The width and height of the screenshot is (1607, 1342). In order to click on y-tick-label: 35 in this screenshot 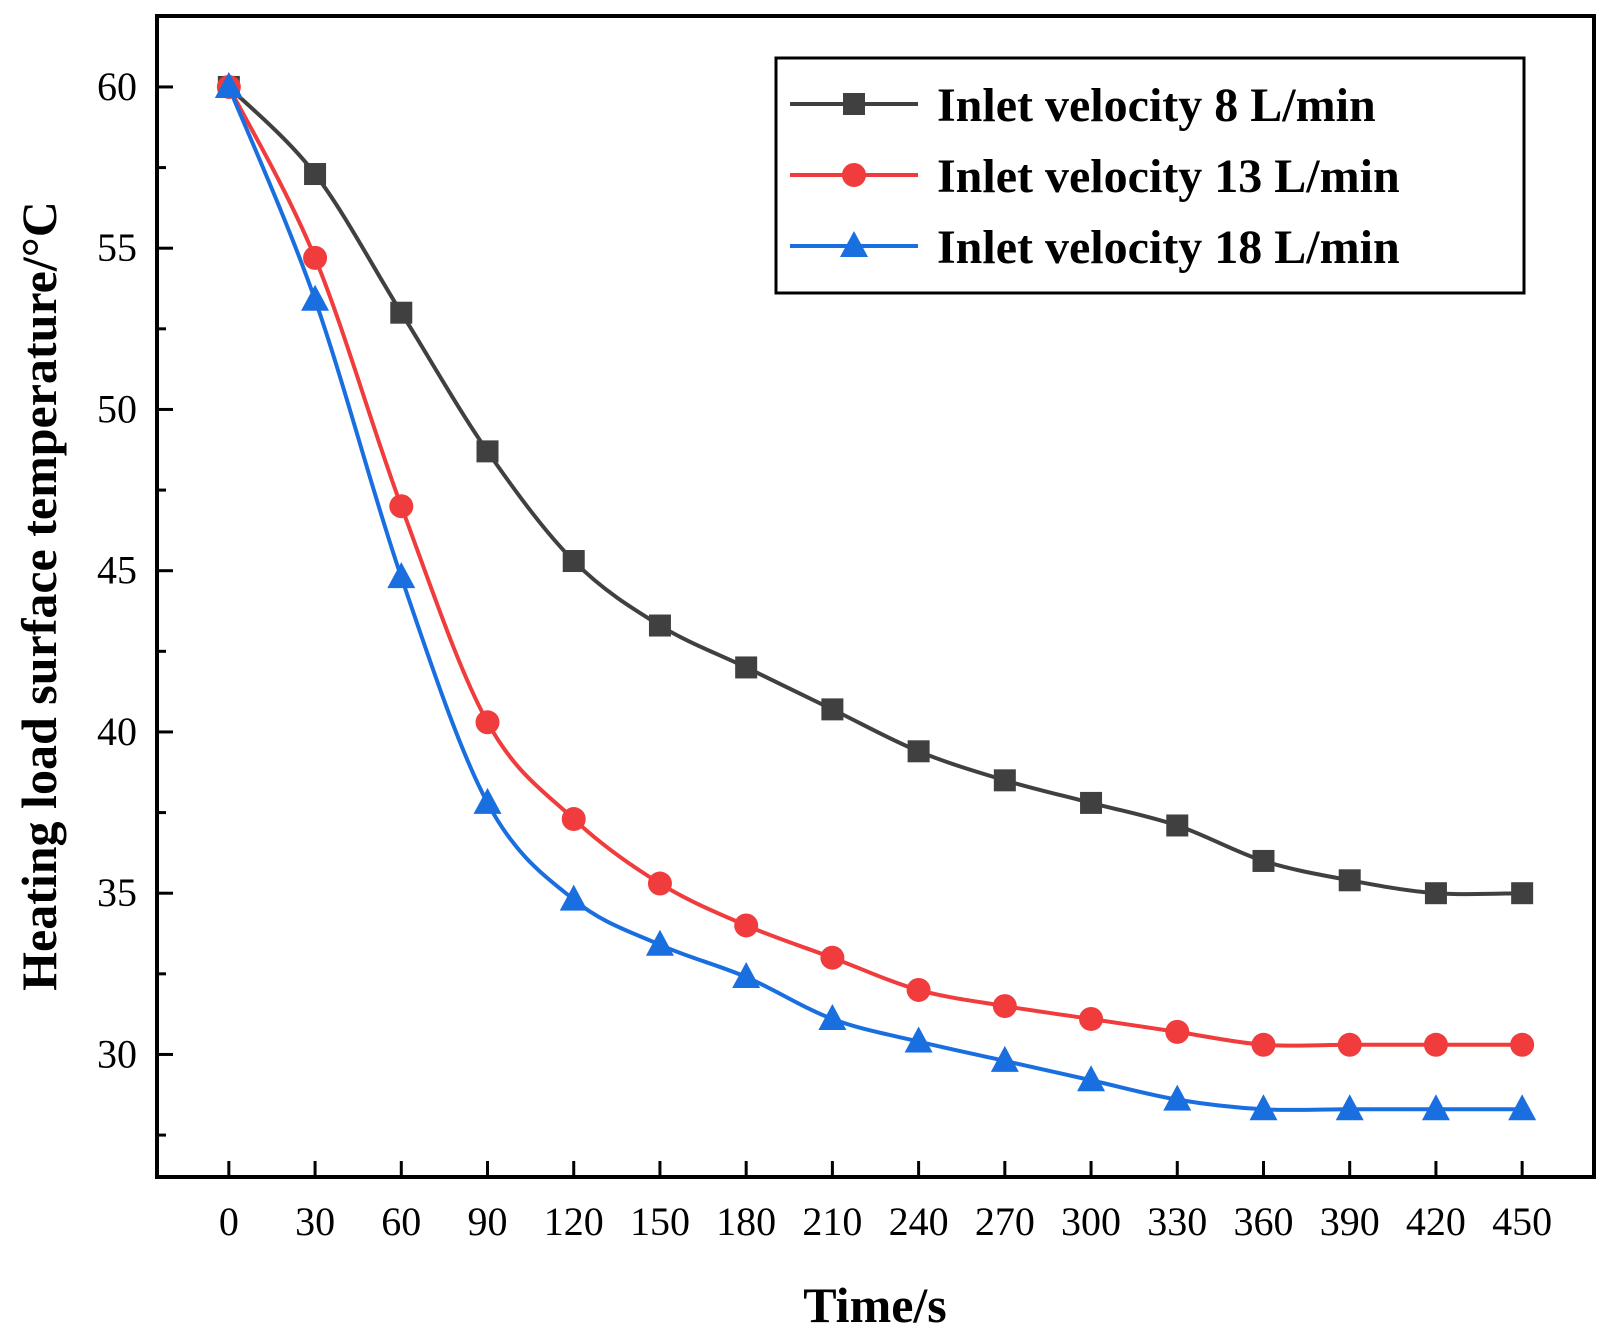, I will do `click(117, 892)`.